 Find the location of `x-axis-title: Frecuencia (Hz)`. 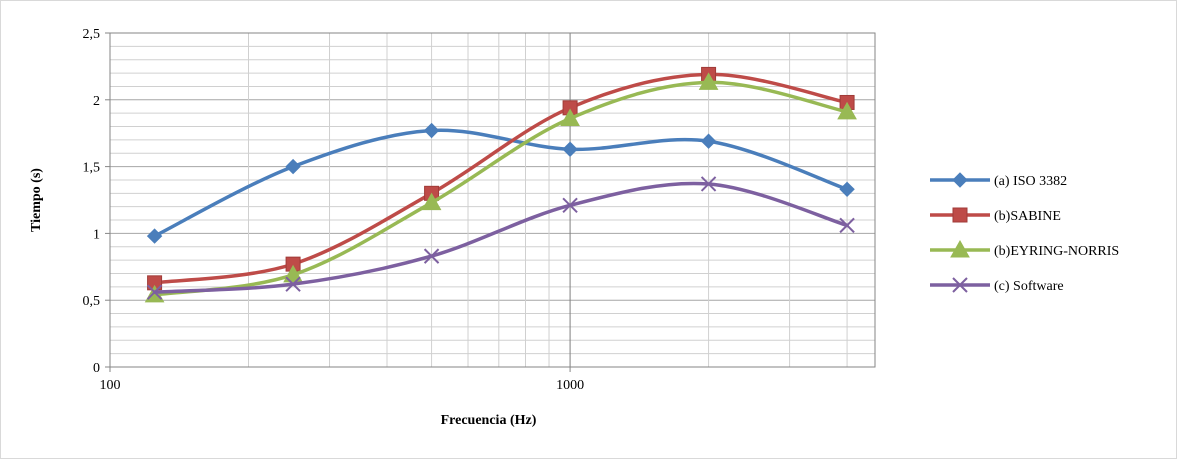

x-axis-title: Frecuencia (Hz) is located at coordinates (489, 420).